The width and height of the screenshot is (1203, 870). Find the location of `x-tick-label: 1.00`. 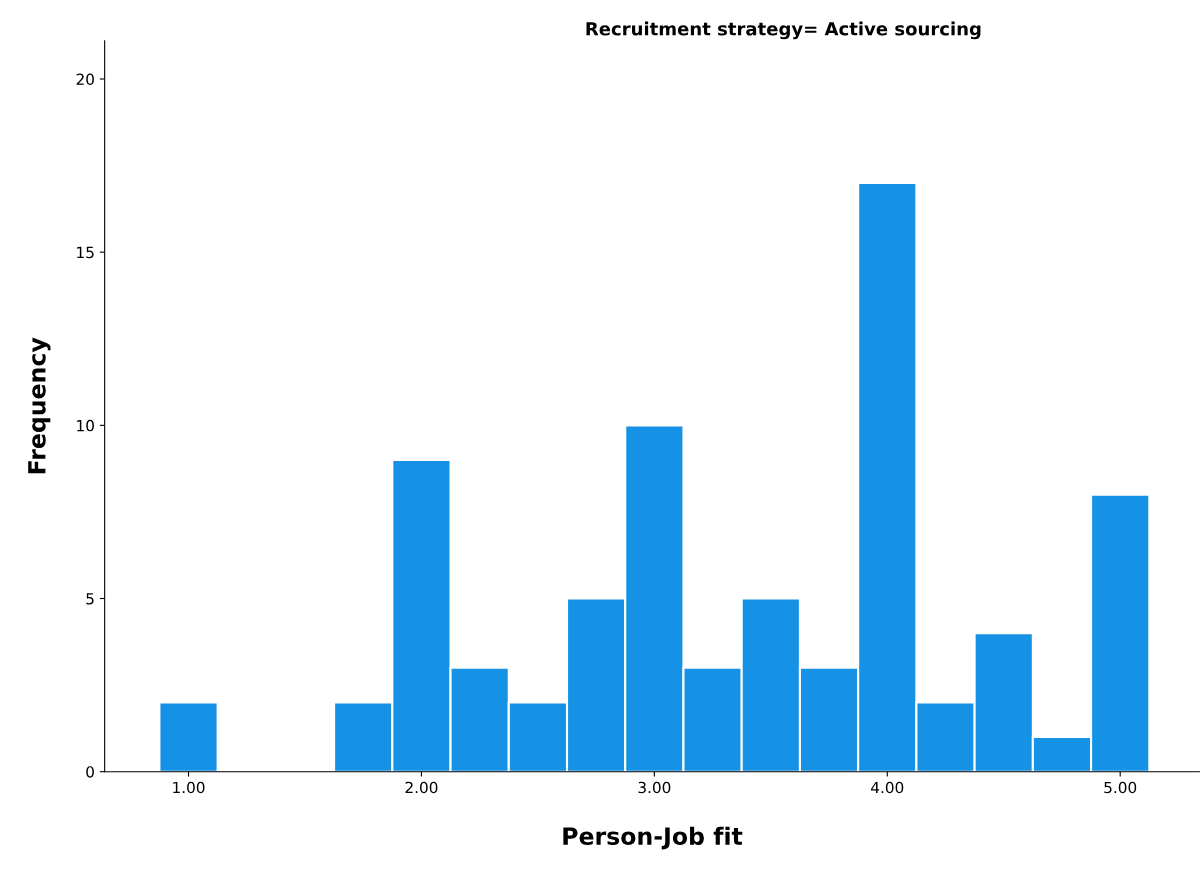

x-tick-label: 1.00 is located at coordinates (189, 787).